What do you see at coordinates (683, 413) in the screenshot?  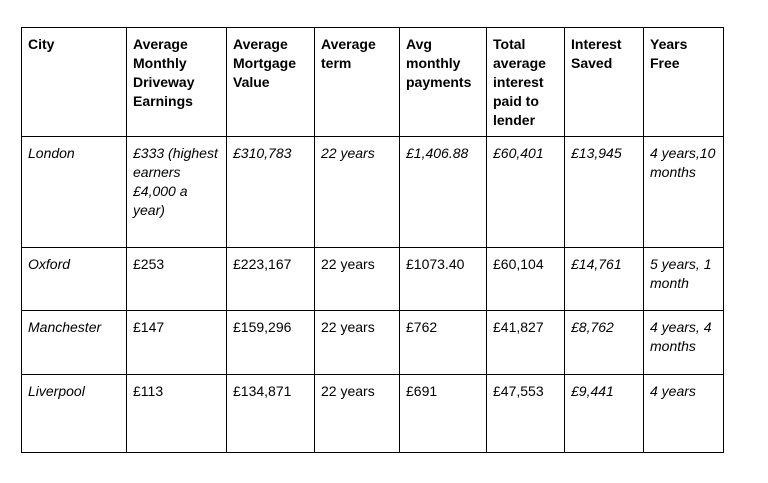 I see `cell-years-free: 4 years` at bounding box center [683, 413].